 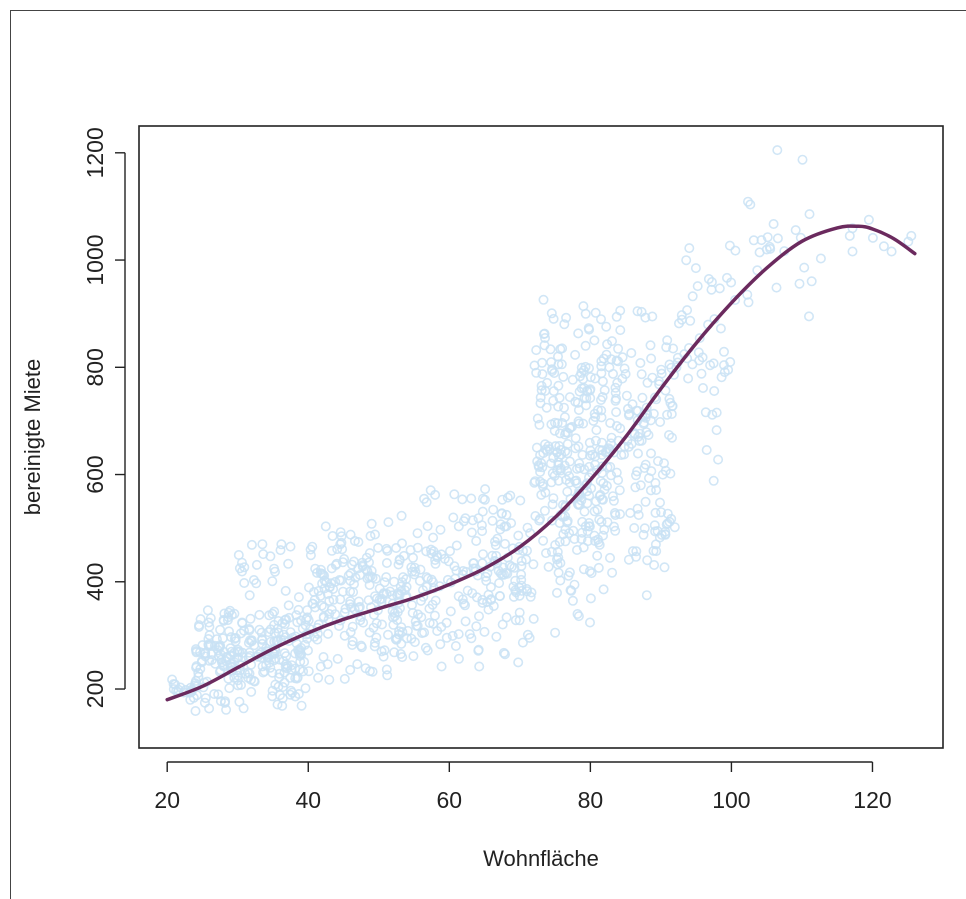 I want to click on x-tick-label: 40, so click(x=308, y=800).